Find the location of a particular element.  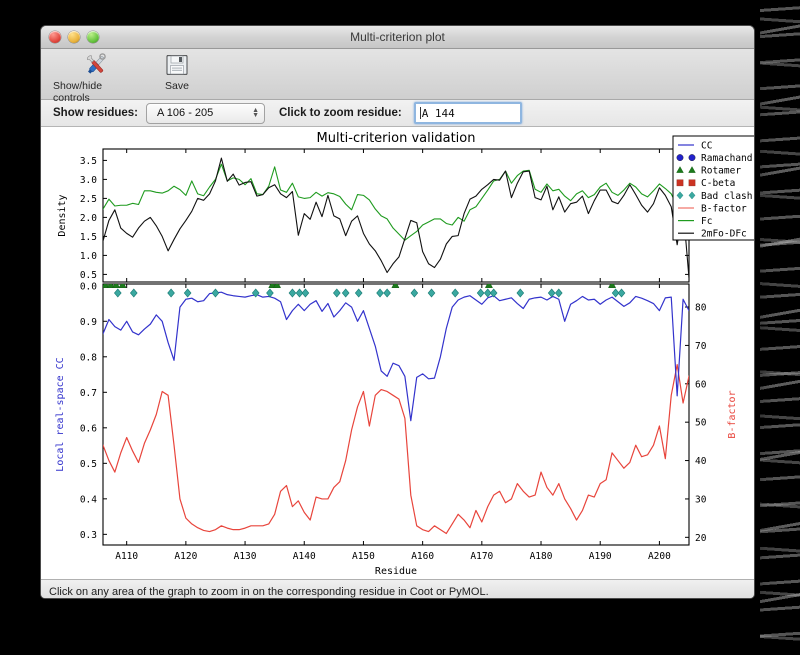

series-2mfo-dfc is located at coordinates (396, 218).